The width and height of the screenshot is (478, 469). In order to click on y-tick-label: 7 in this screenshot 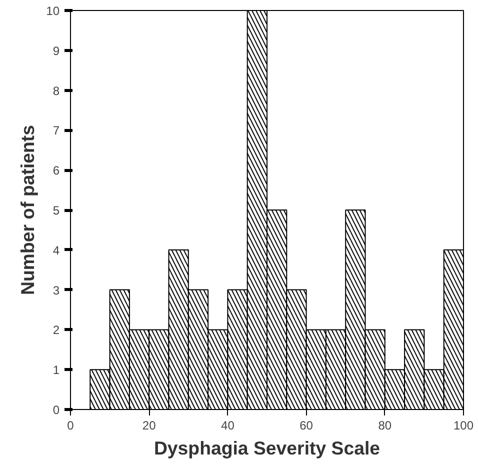, I will do `click(56, 131)`.